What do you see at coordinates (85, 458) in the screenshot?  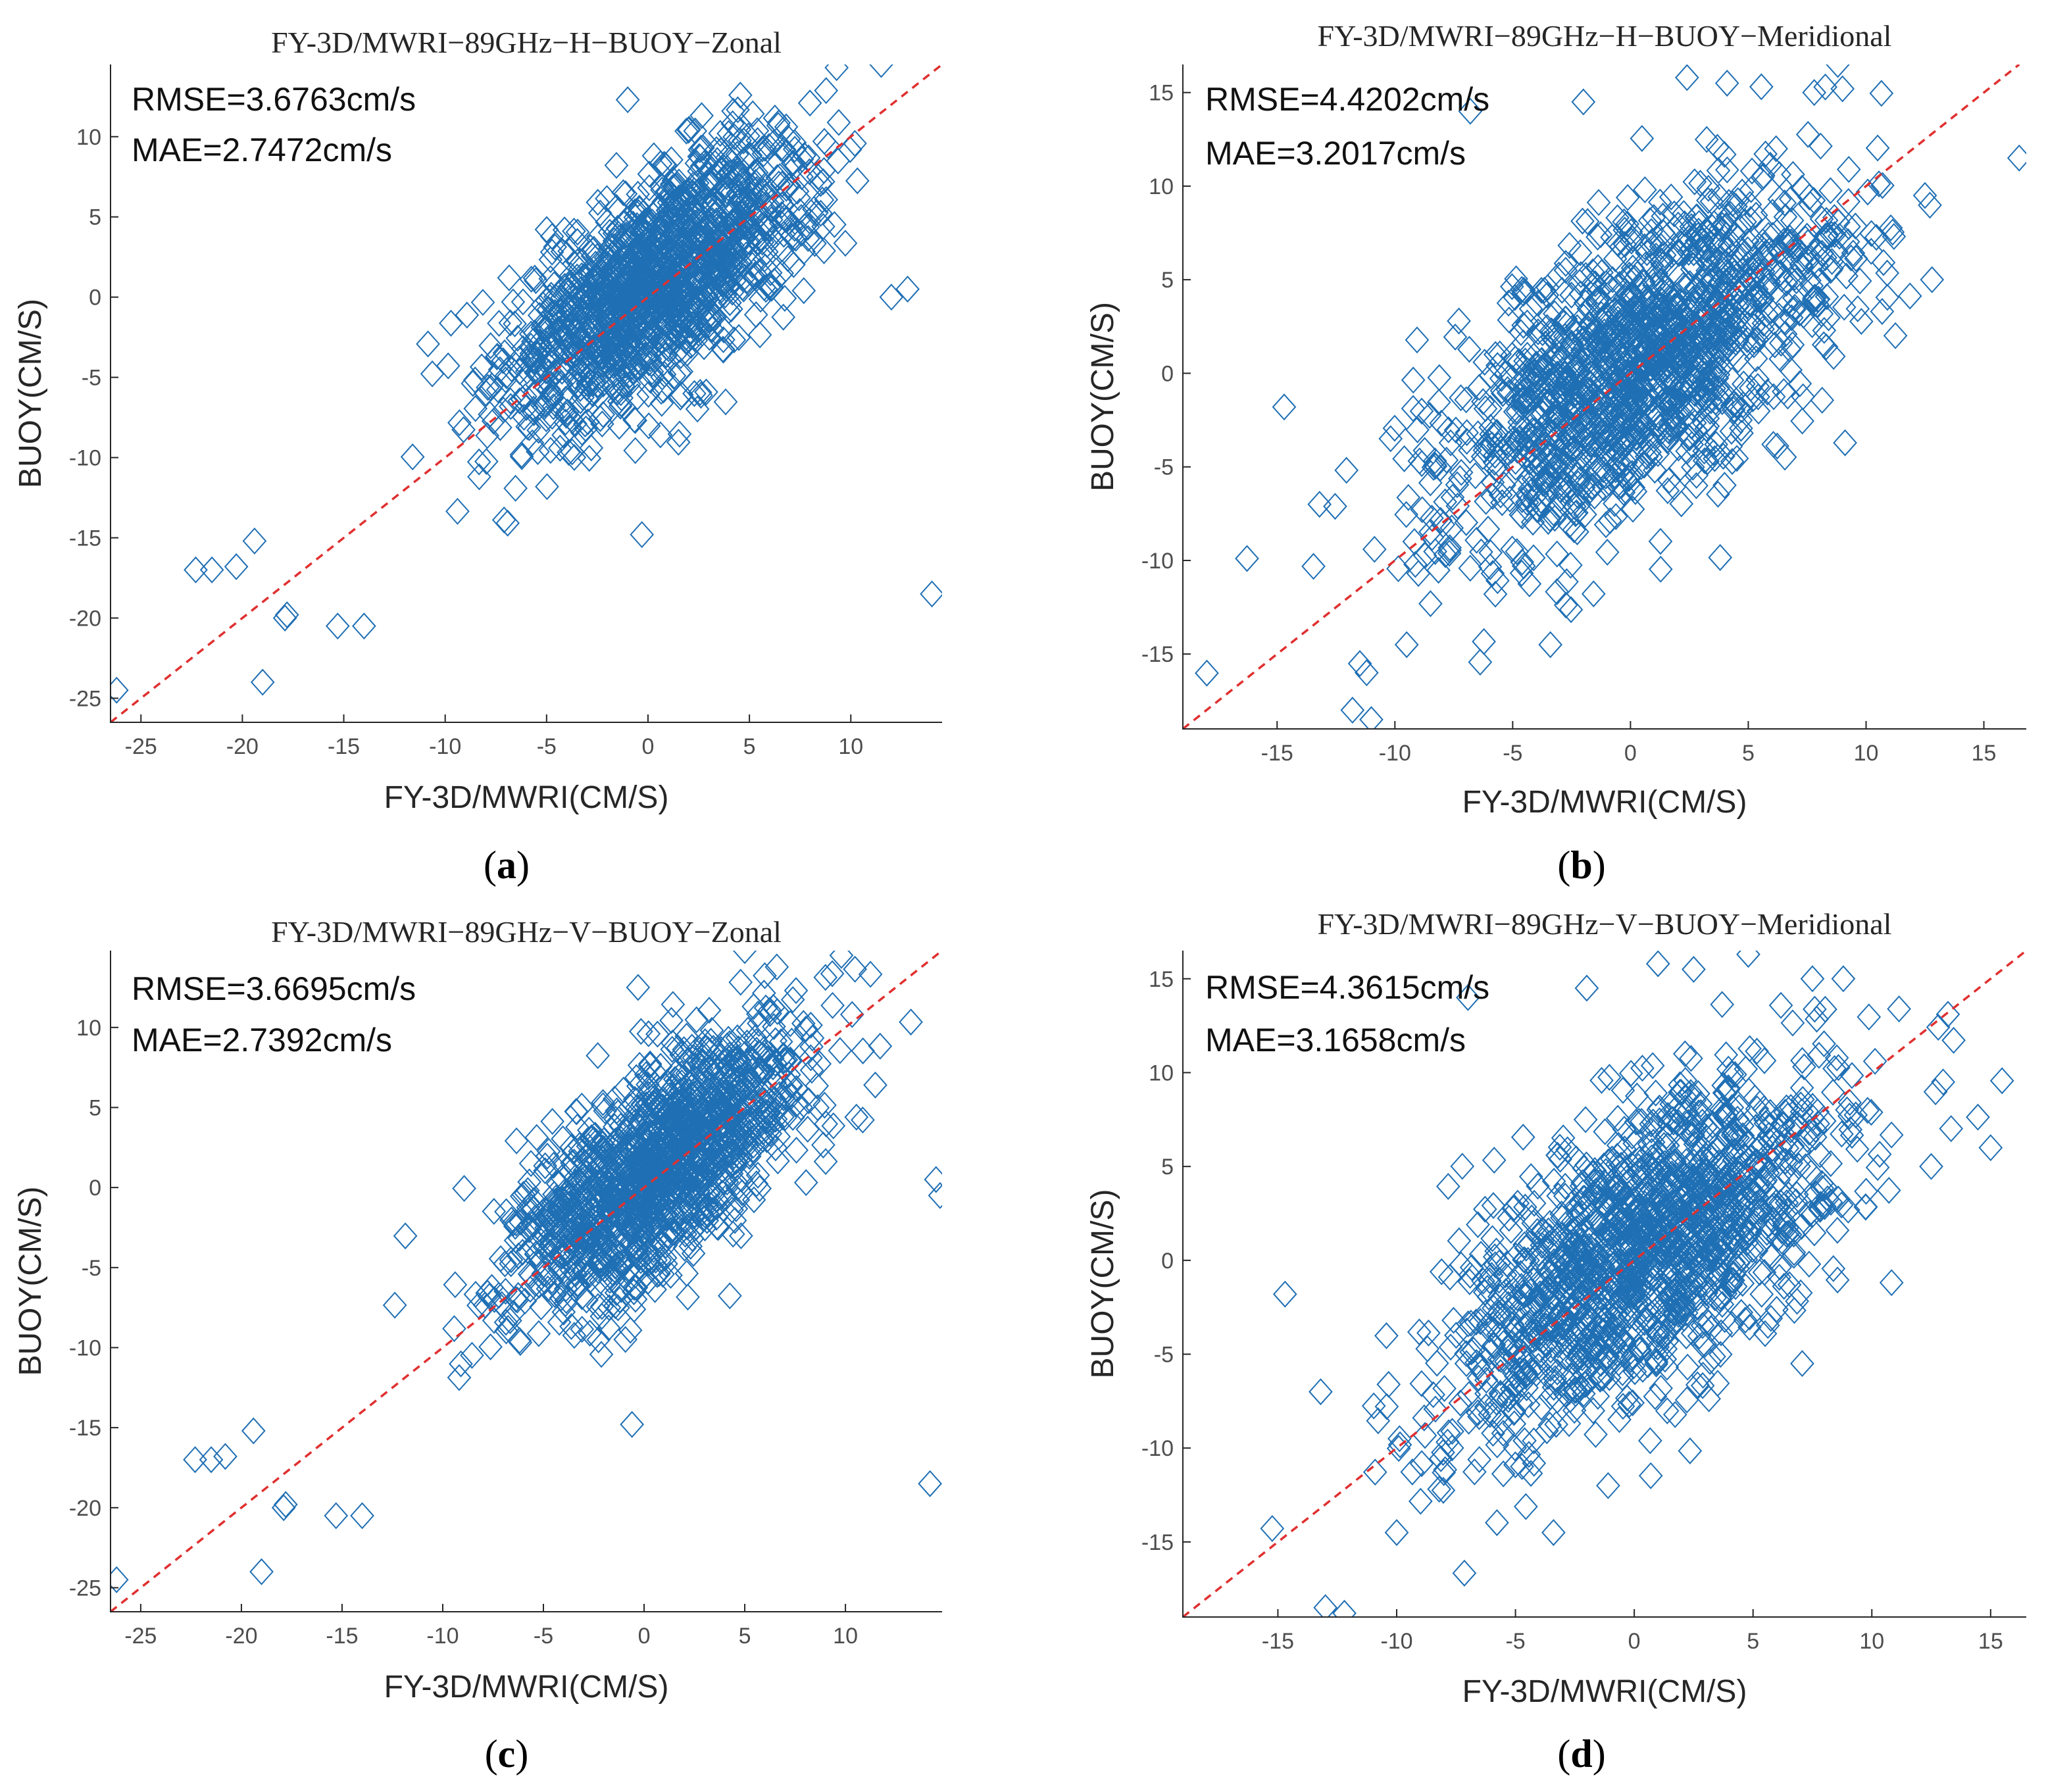 I see `y-tick-label: -10` at bounding box center [85, 458].